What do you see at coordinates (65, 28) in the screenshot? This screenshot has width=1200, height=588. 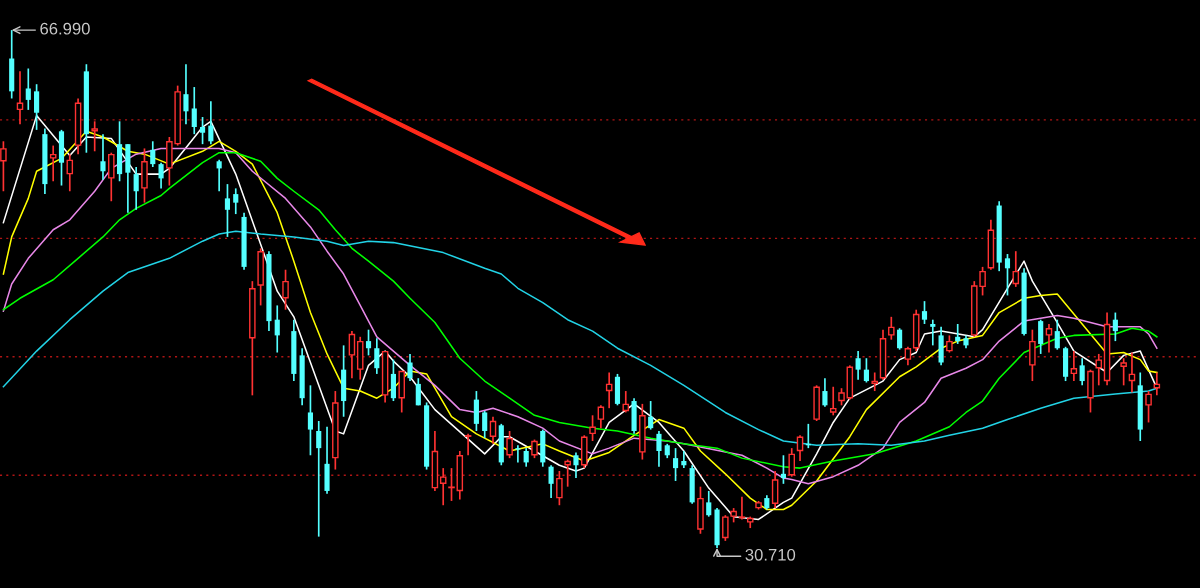 I see `annotation: 66.990` at bounding box center [65, 28].